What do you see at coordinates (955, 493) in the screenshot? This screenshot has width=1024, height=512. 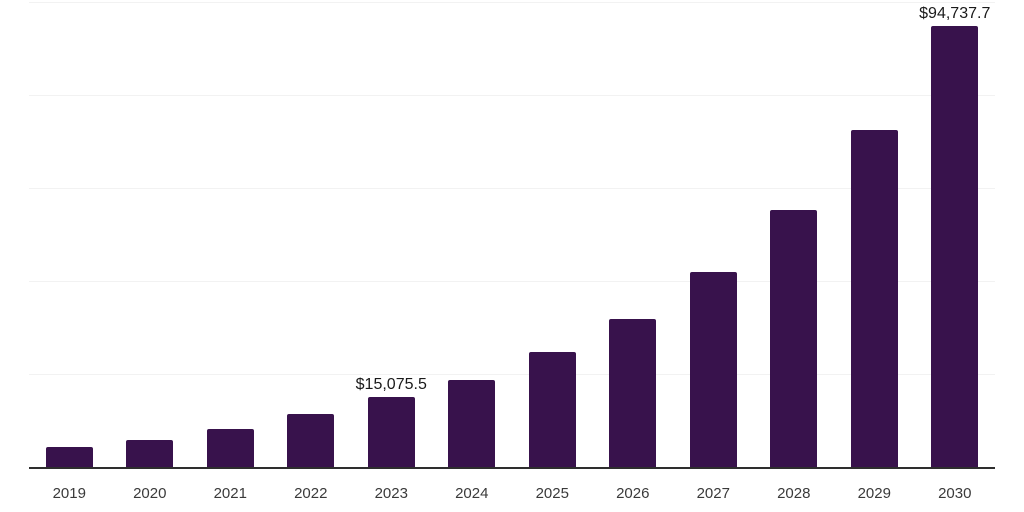 I see `x-tick-label-2030: 2030` at bounding box center [955, 493].